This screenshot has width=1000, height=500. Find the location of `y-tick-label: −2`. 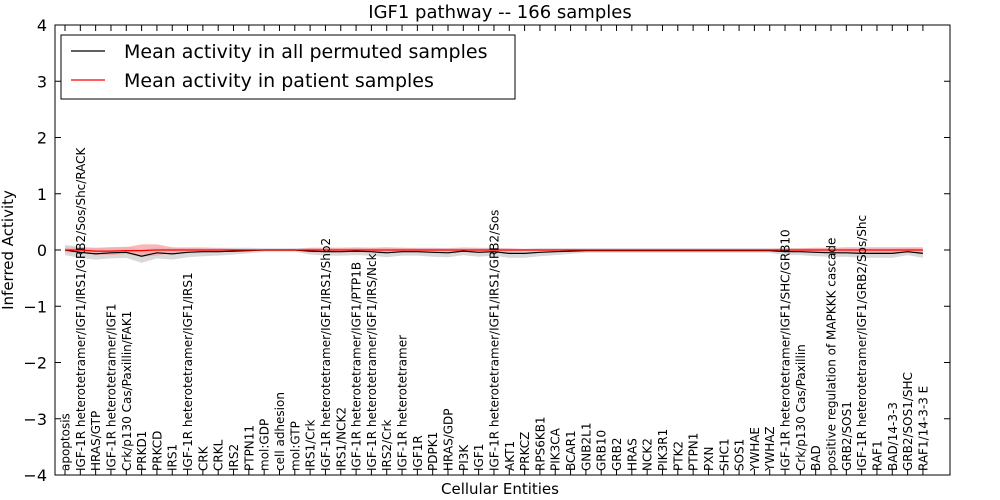

y-tick-label: −2 is located at coordinates (35, 363).